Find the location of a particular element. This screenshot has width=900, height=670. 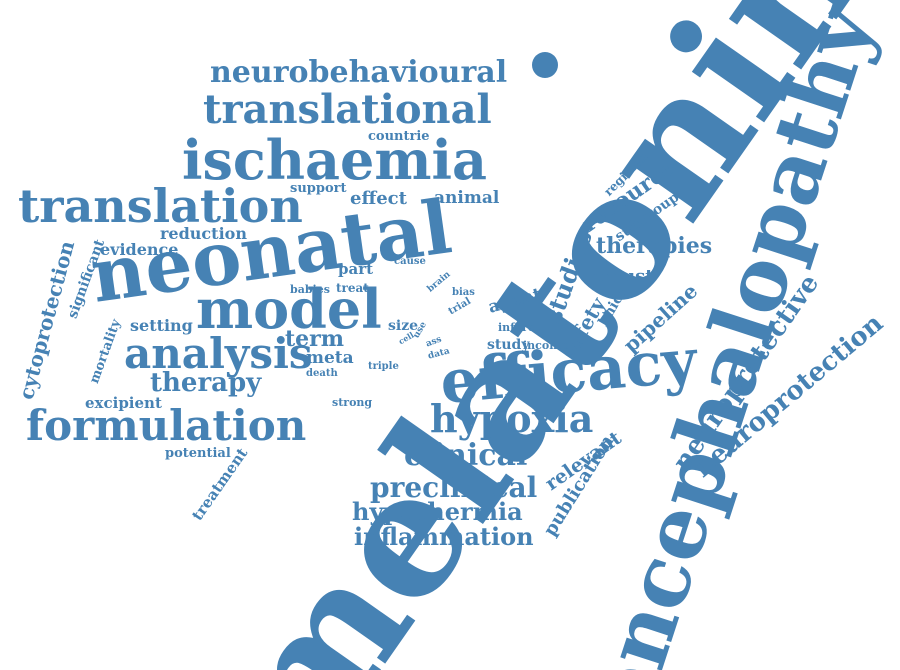

word-therapies: therapies is located at coordinates (654, 246).